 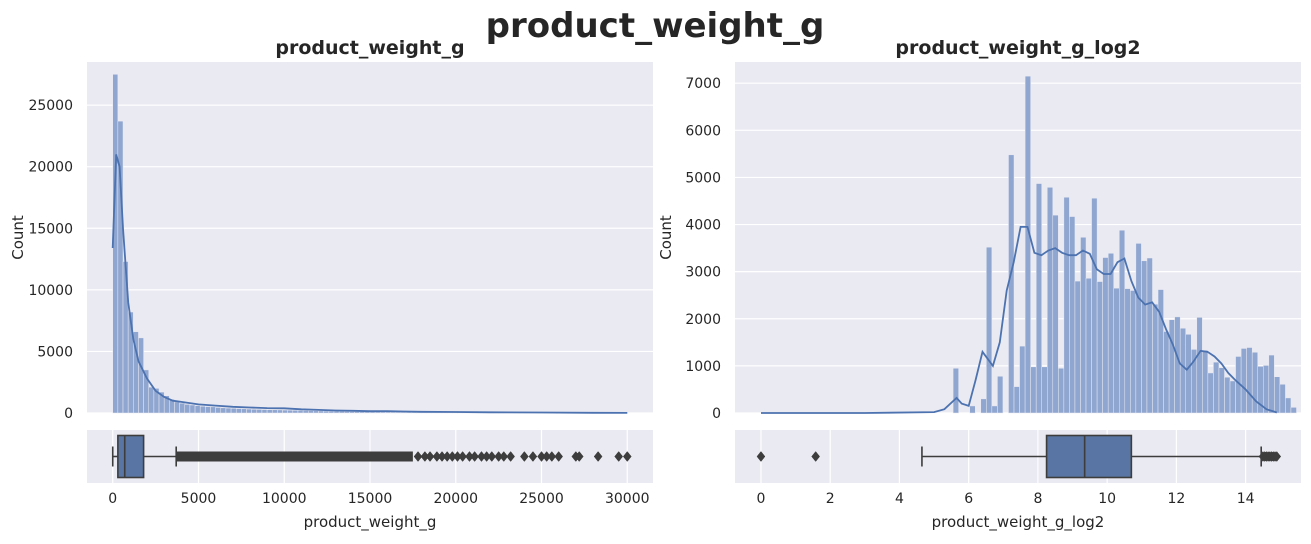 What do you see at coordinates (1107, 499) in the screenshot?
I see `x-tick-label: 10` at bounding box center [1107, 499].